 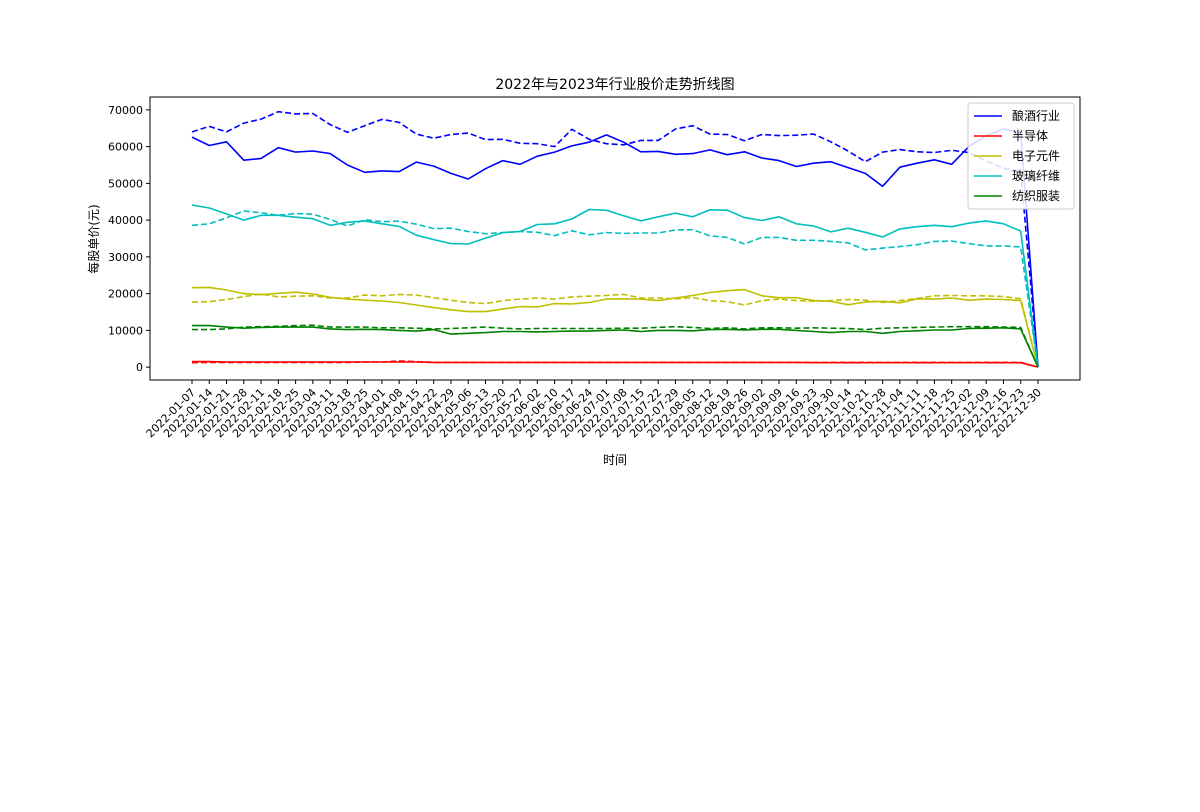 I want to click on series-line-3-dashed, so click(x=615, y=289).